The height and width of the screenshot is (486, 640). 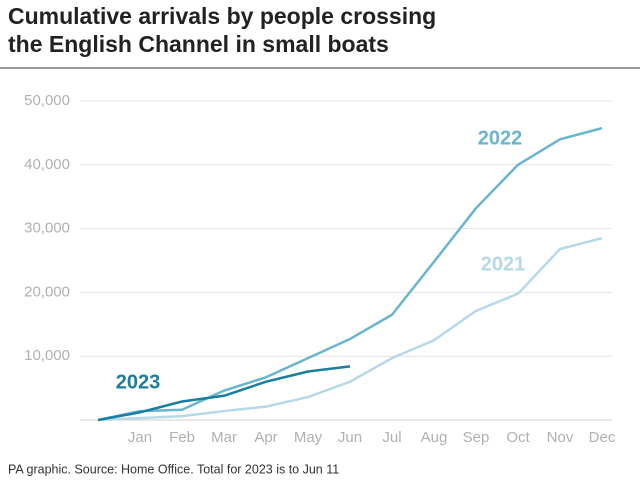 I want to click on x-tick-label: Sep, so click(x=476, y=437).